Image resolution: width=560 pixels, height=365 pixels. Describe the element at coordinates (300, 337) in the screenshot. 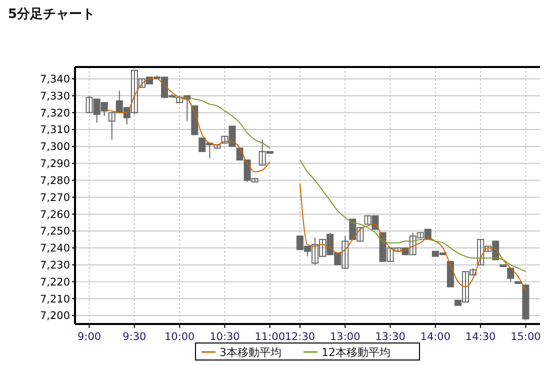

I see `x-tick-label: 12:30` at that location.